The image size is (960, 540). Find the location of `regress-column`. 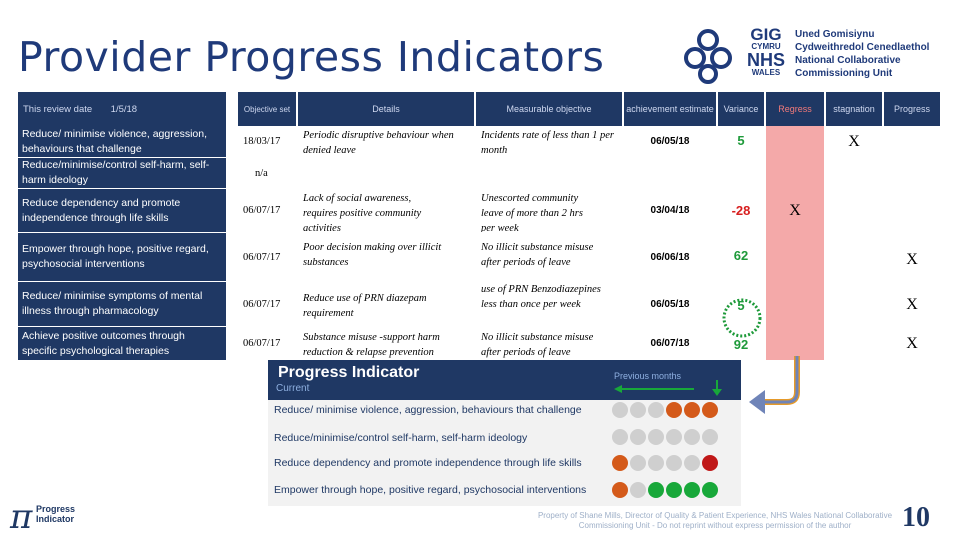

regress-column is located at coordinates (795, 243).